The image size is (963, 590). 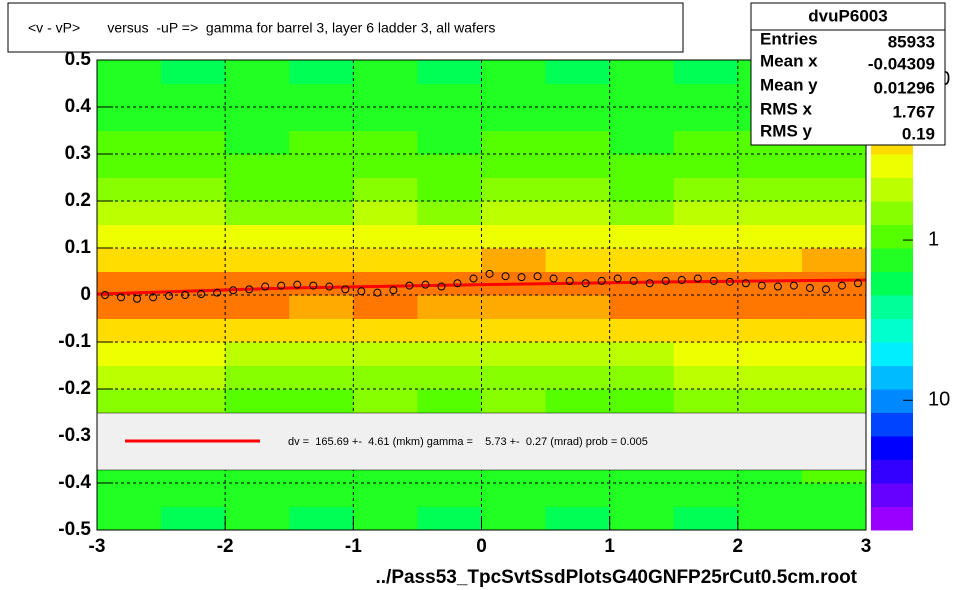 I want to click on x-tick-label: -2, so click(x=225, y=546).